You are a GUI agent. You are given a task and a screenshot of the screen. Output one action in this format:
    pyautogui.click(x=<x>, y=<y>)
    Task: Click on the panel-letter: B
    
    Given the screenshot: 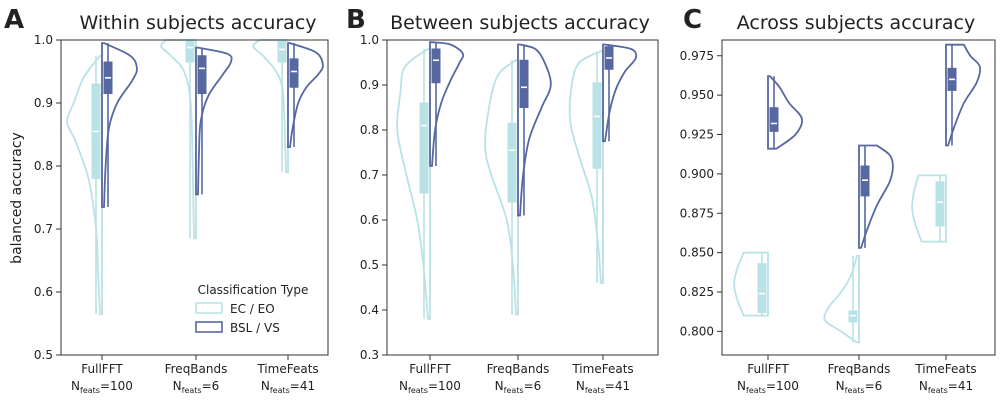 What is the action you would take?
    pyautogui.click(x=356, y=20)
    